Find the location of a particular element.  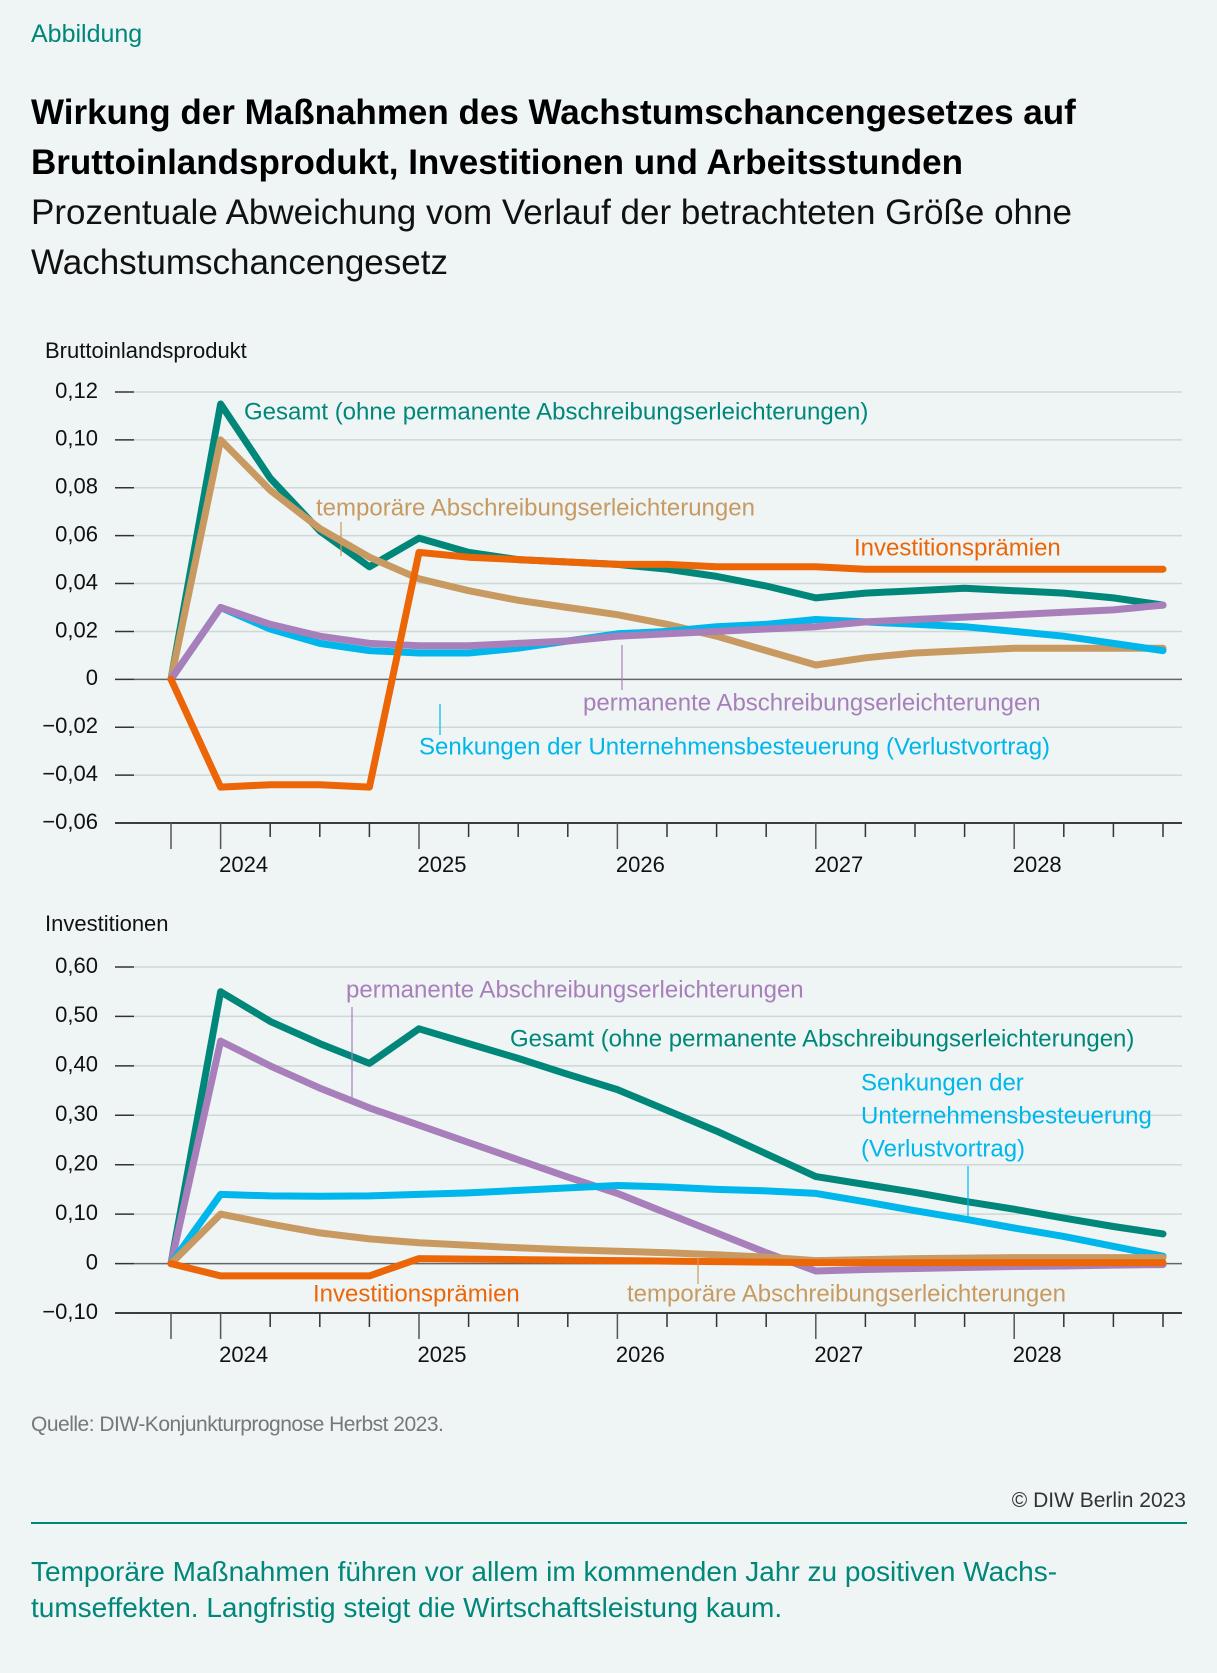

y-tick-label: 0,12 is located at coordinates (76, 390).